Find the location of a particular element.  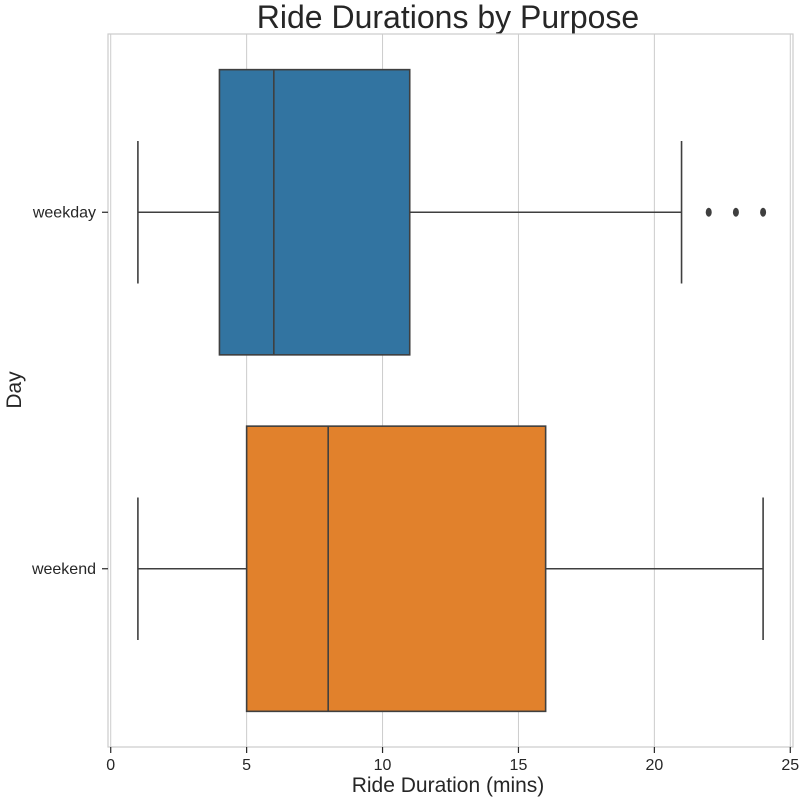

x-tick-label: 20 is located at coordinates (654, 765).